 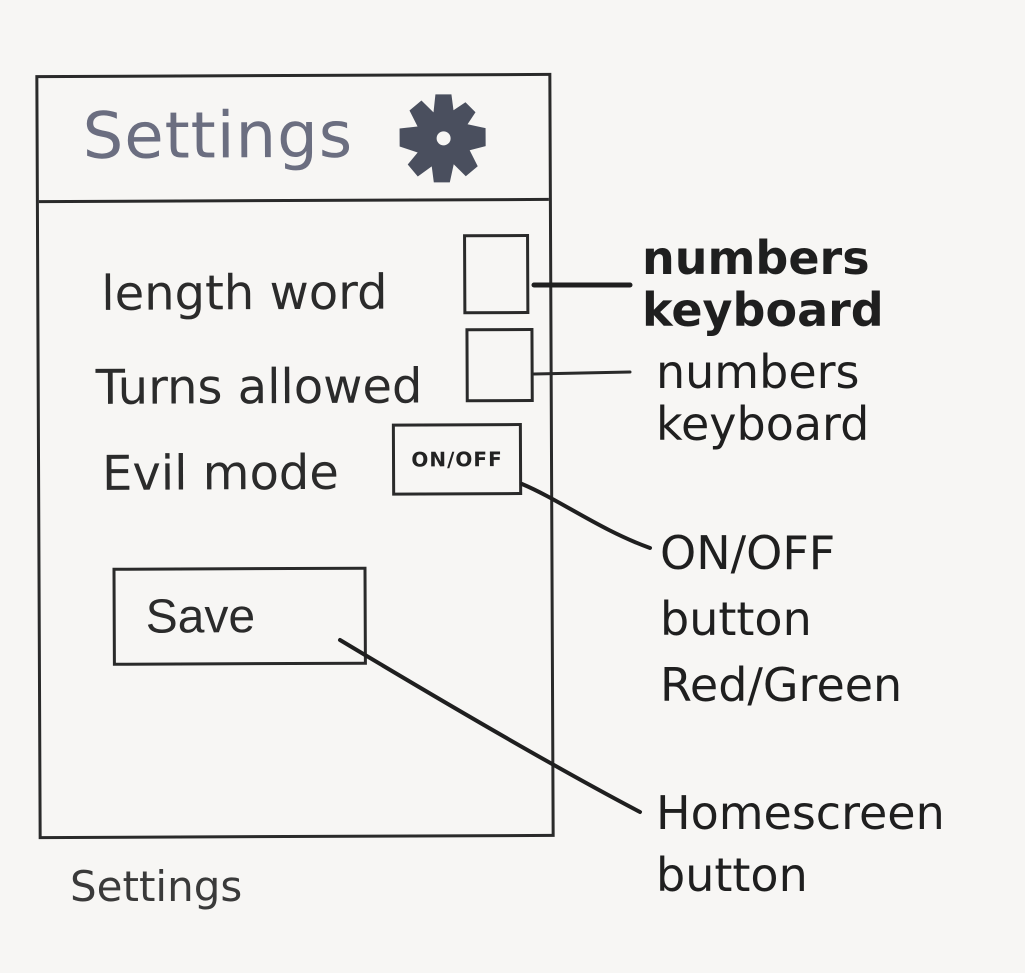 What do you see at coordinates (490, 726) in the screenshot?
I see `connector-save` at bounding box center [490, 726].